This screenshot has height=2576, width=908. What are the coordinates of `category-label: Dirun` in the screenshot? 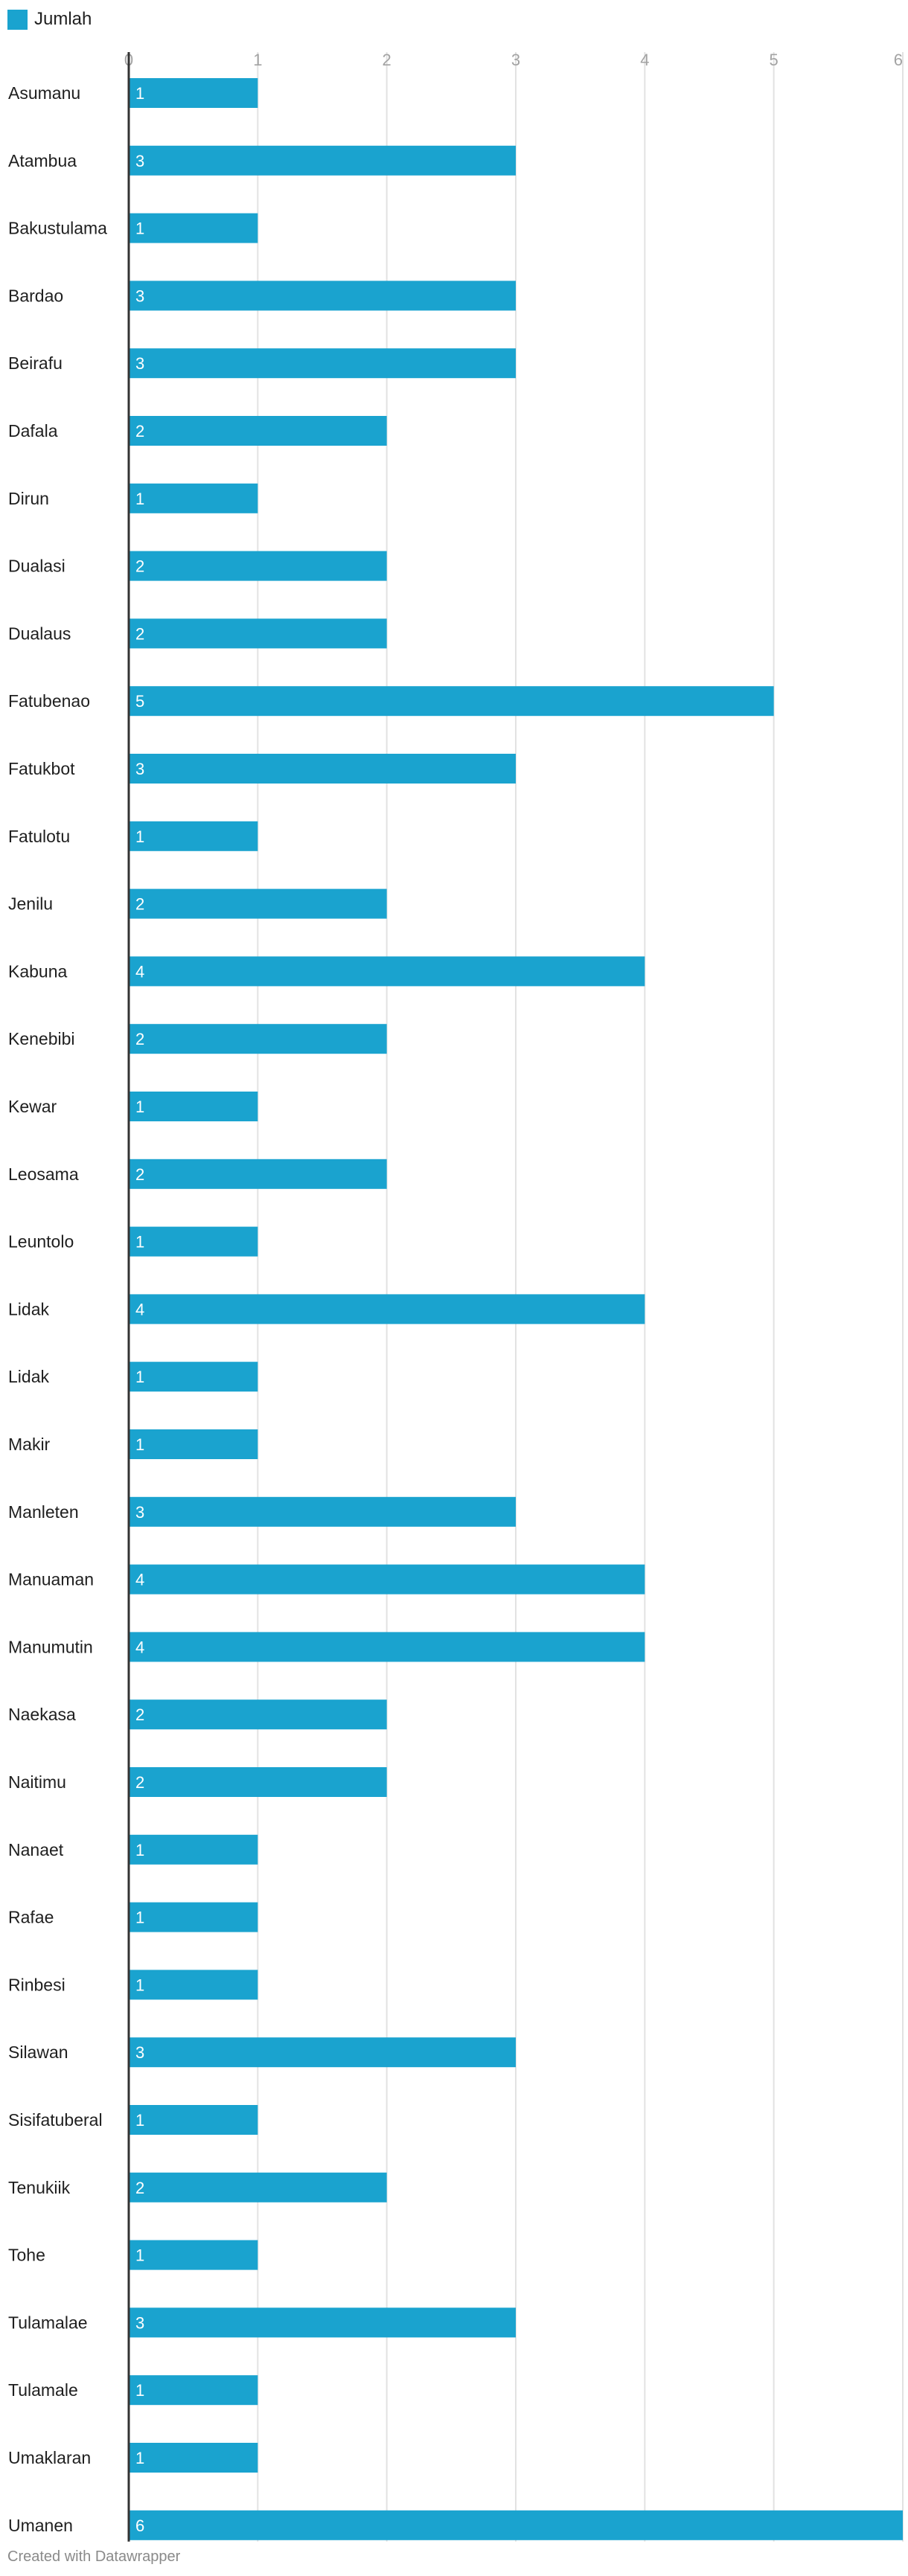 It's located at (28, 498).